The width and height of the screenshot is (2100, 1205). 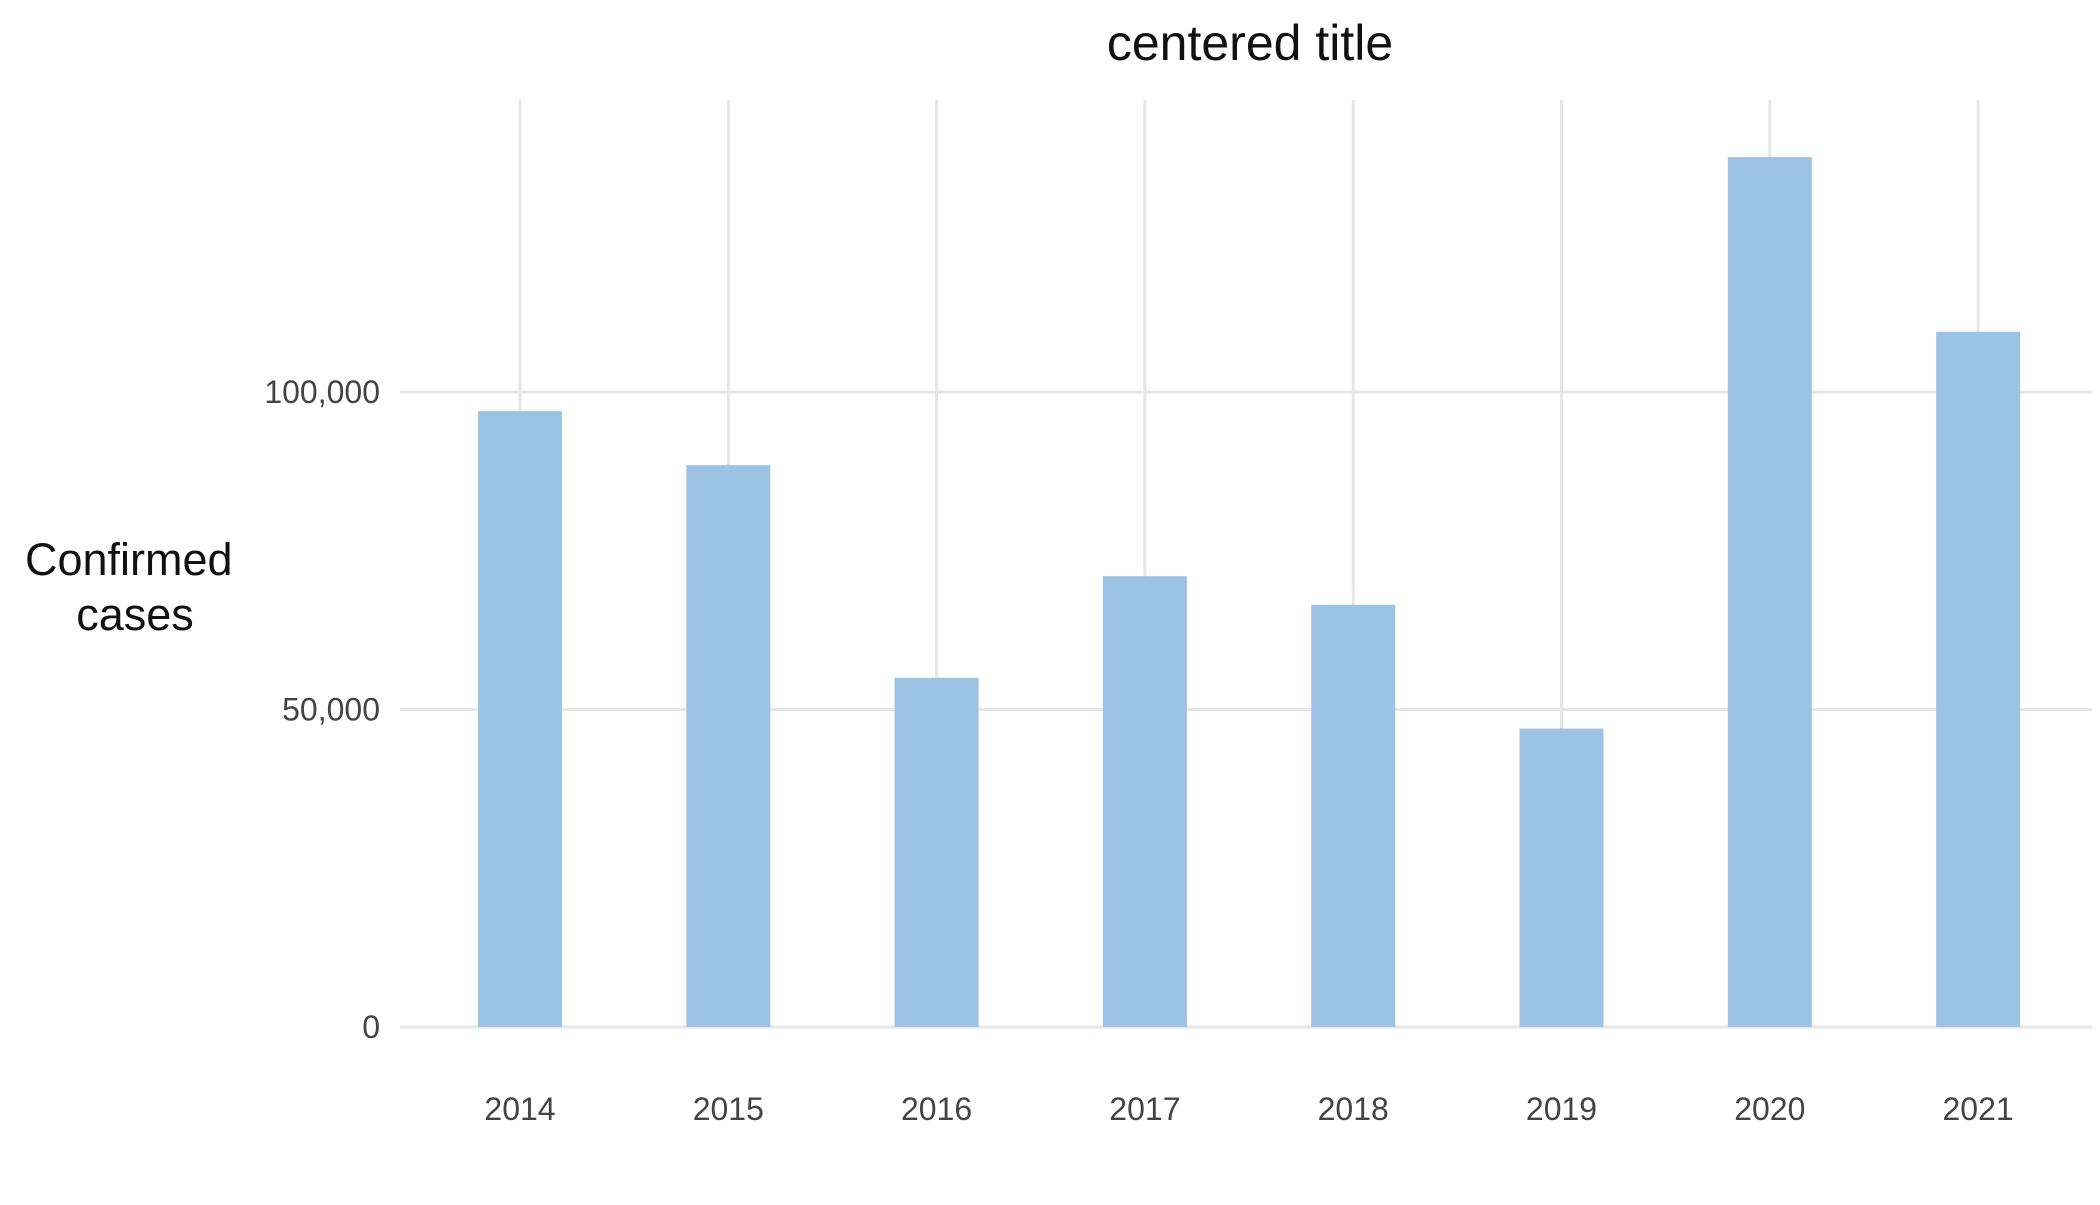 I want to click on x-tick-label-2014: 2014, so click(x=519, y=1109).